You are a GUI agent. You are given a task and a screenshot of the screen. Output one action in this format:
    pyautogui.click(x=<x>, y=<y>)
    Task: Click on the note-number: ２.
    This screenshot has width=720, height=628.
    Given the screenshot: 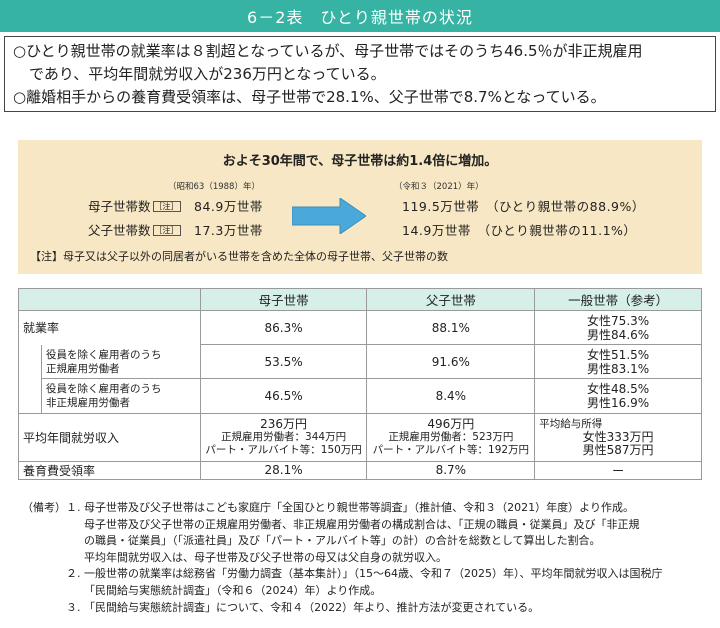 What is the action you would take?
    pyautogui.click(x=73, y=574)
    